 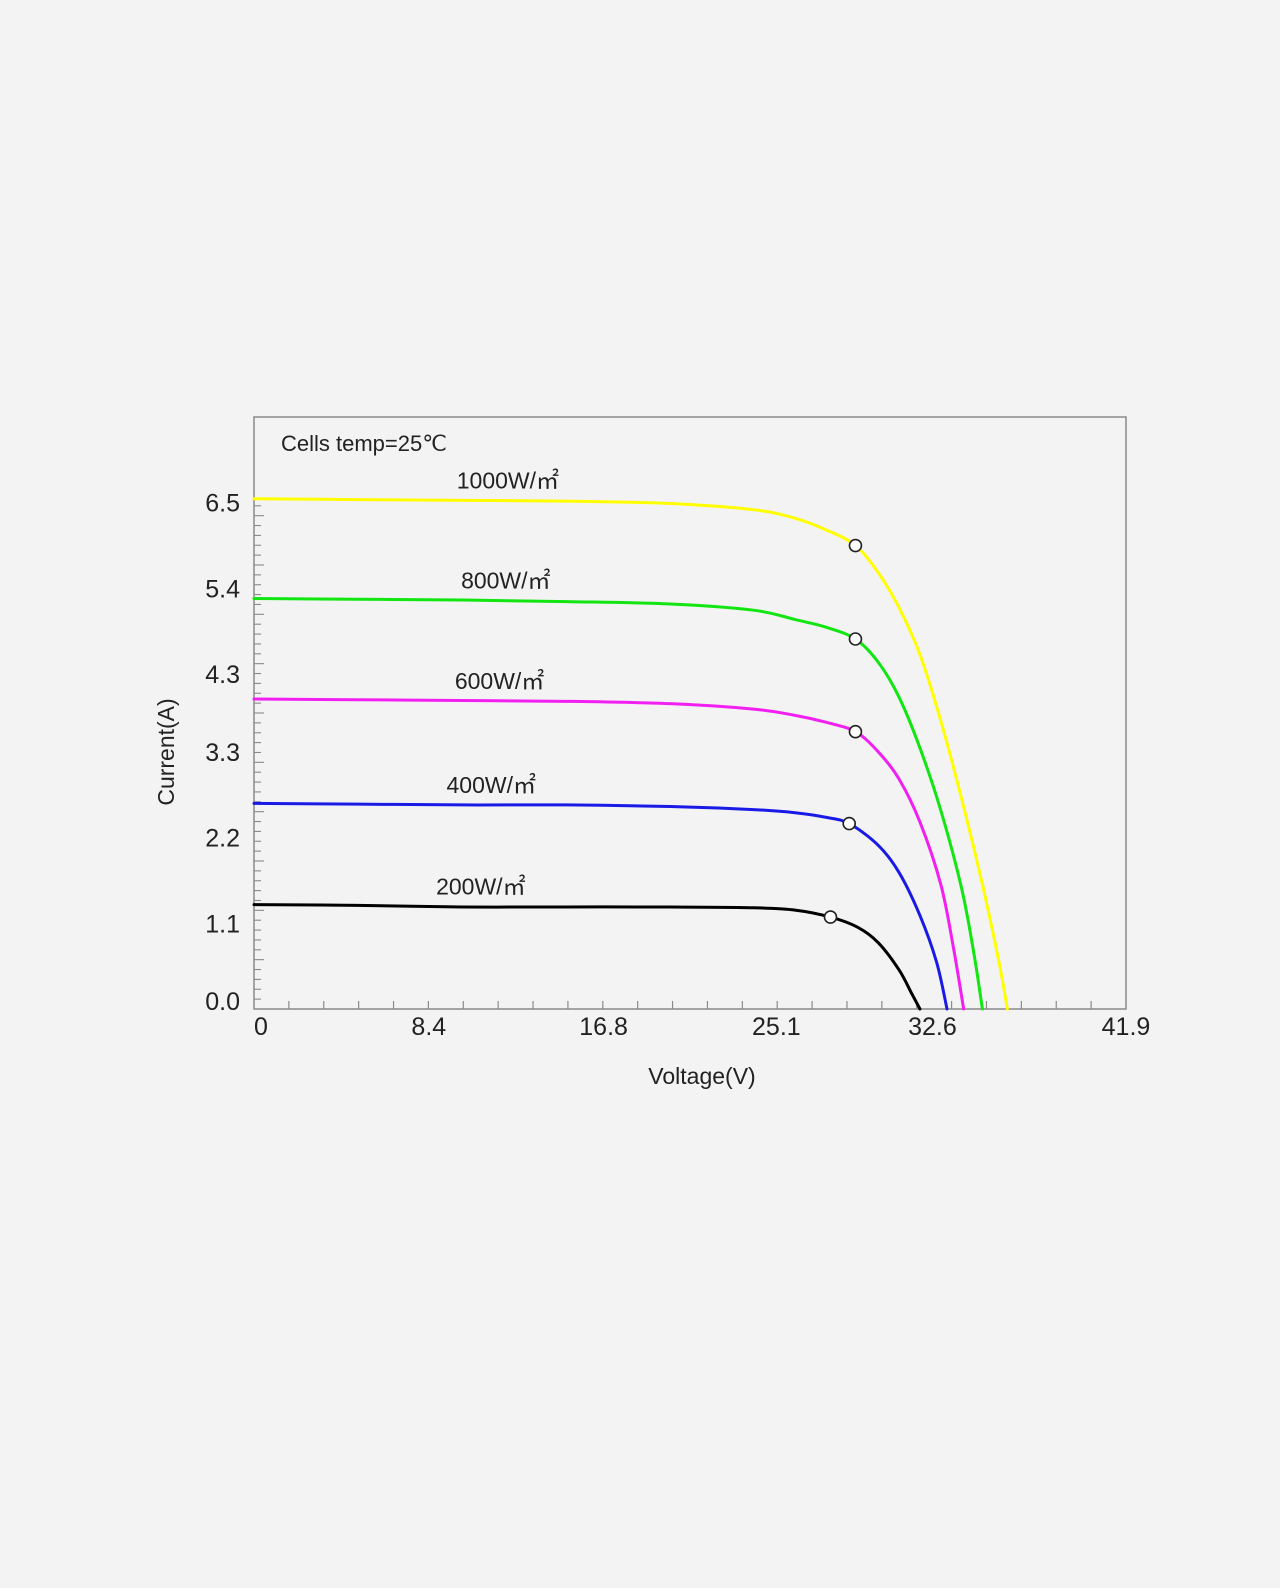 What do you see at coordinates (1126, 1027) in the screenshot?
I see `x-tick-label: 41.9` at bounding box center [1126, 1027].